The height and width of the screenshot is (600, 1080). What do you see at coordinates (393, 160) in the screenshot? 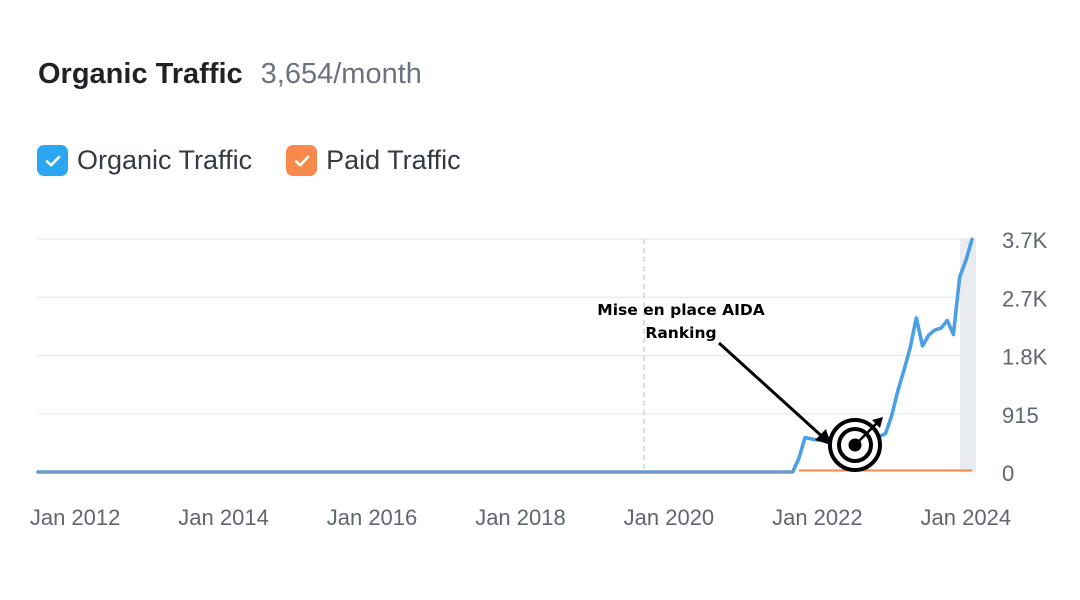
I see `legend-label-paid: Paid Traffic` at bounding box center [393, 160].